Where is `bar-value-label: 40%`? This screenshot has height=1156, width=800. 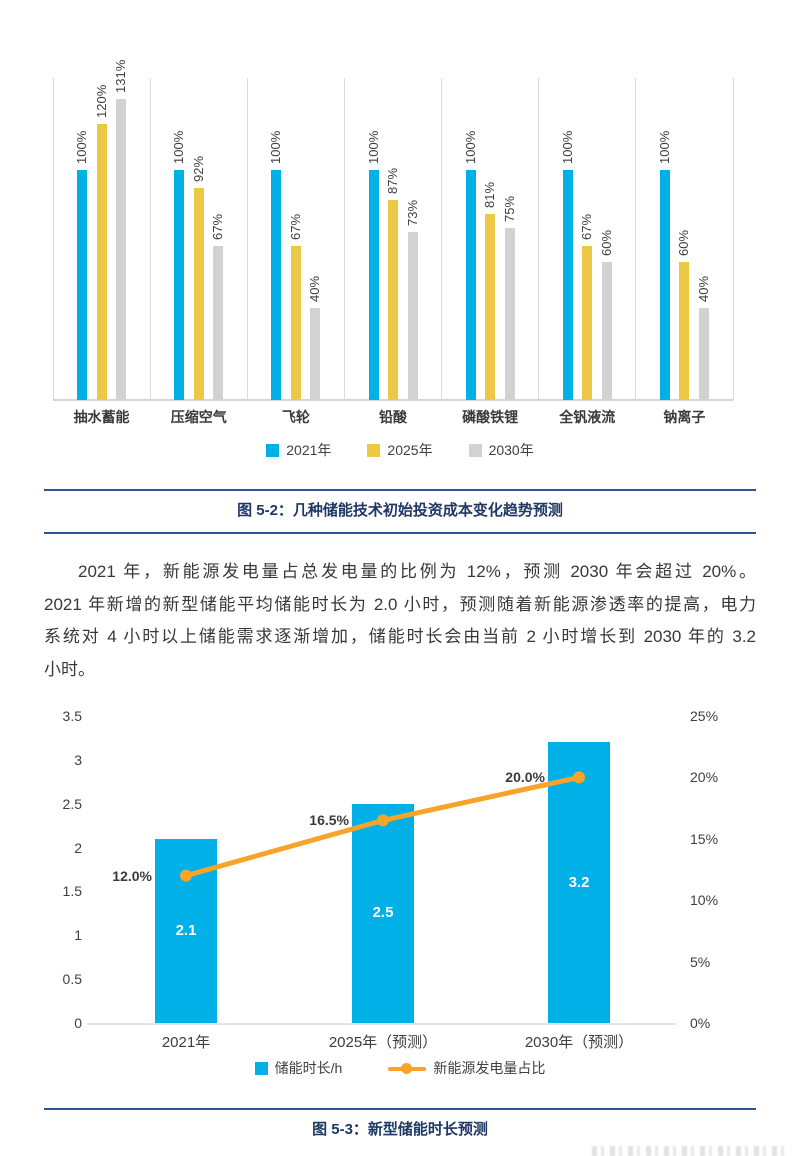
bar-value-label: 40% is located at coordinates (315, 288).